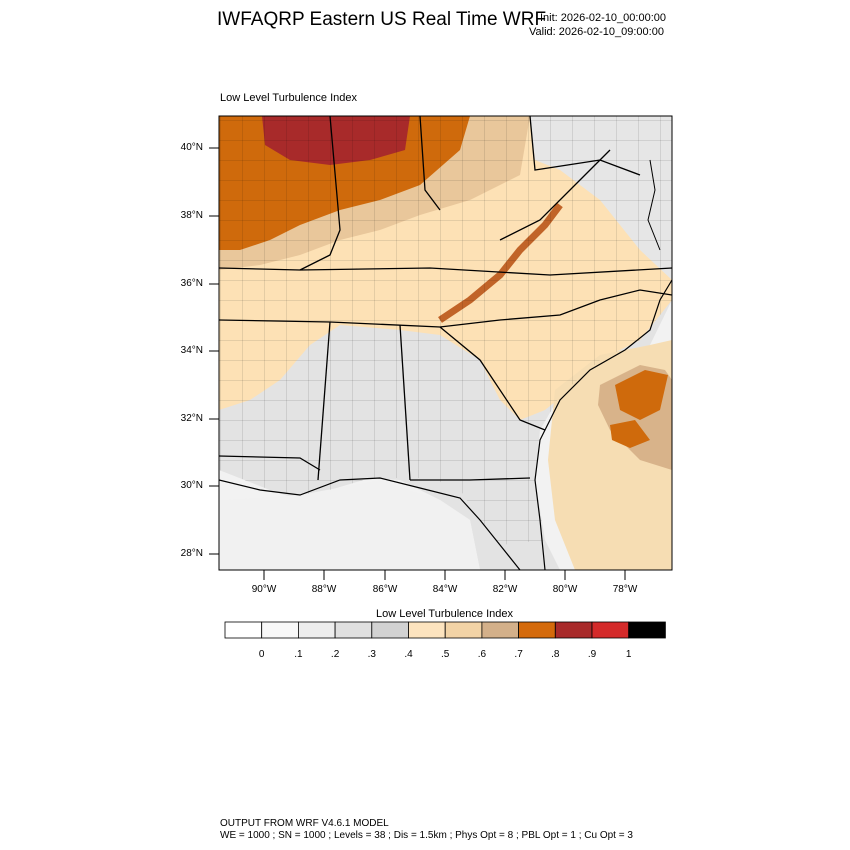  I want to click on colorbar-label: .7, so click(518, 654).